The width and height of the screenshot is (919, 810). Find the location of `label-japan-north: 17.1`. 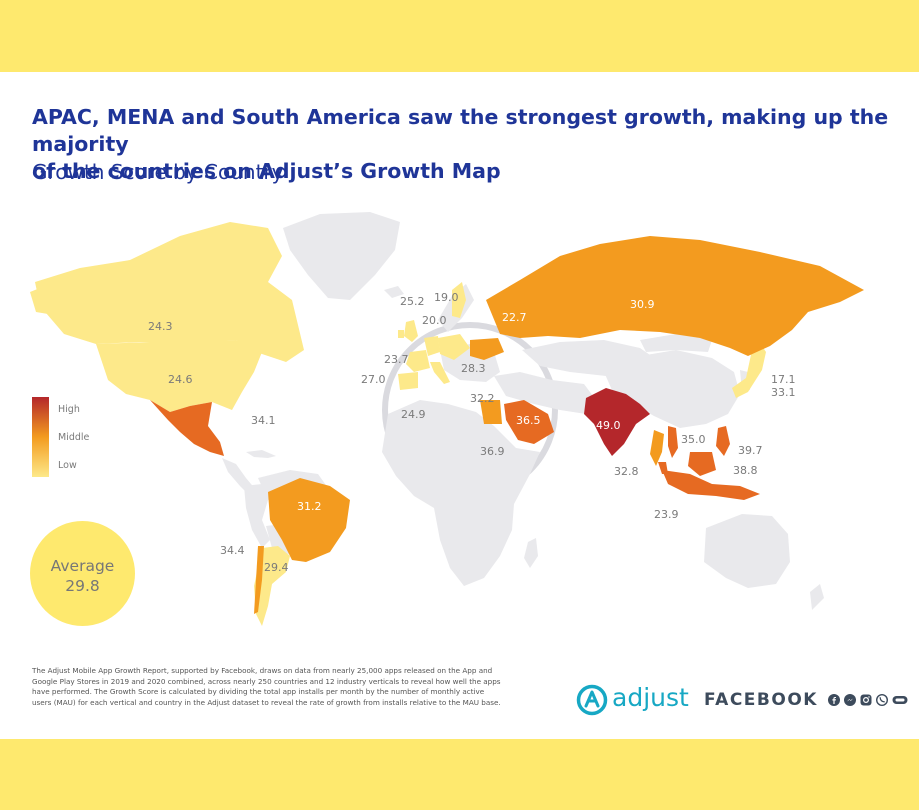

label-japan-north: 17.1 is located at coordinates (783, 379).